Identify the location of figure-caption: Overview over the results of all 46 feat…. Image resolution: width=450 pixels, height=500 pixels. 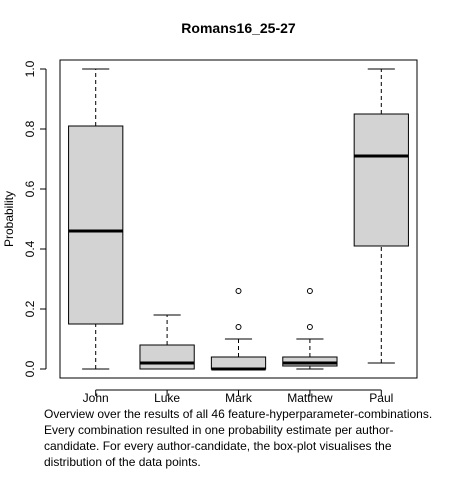
(244, 438).